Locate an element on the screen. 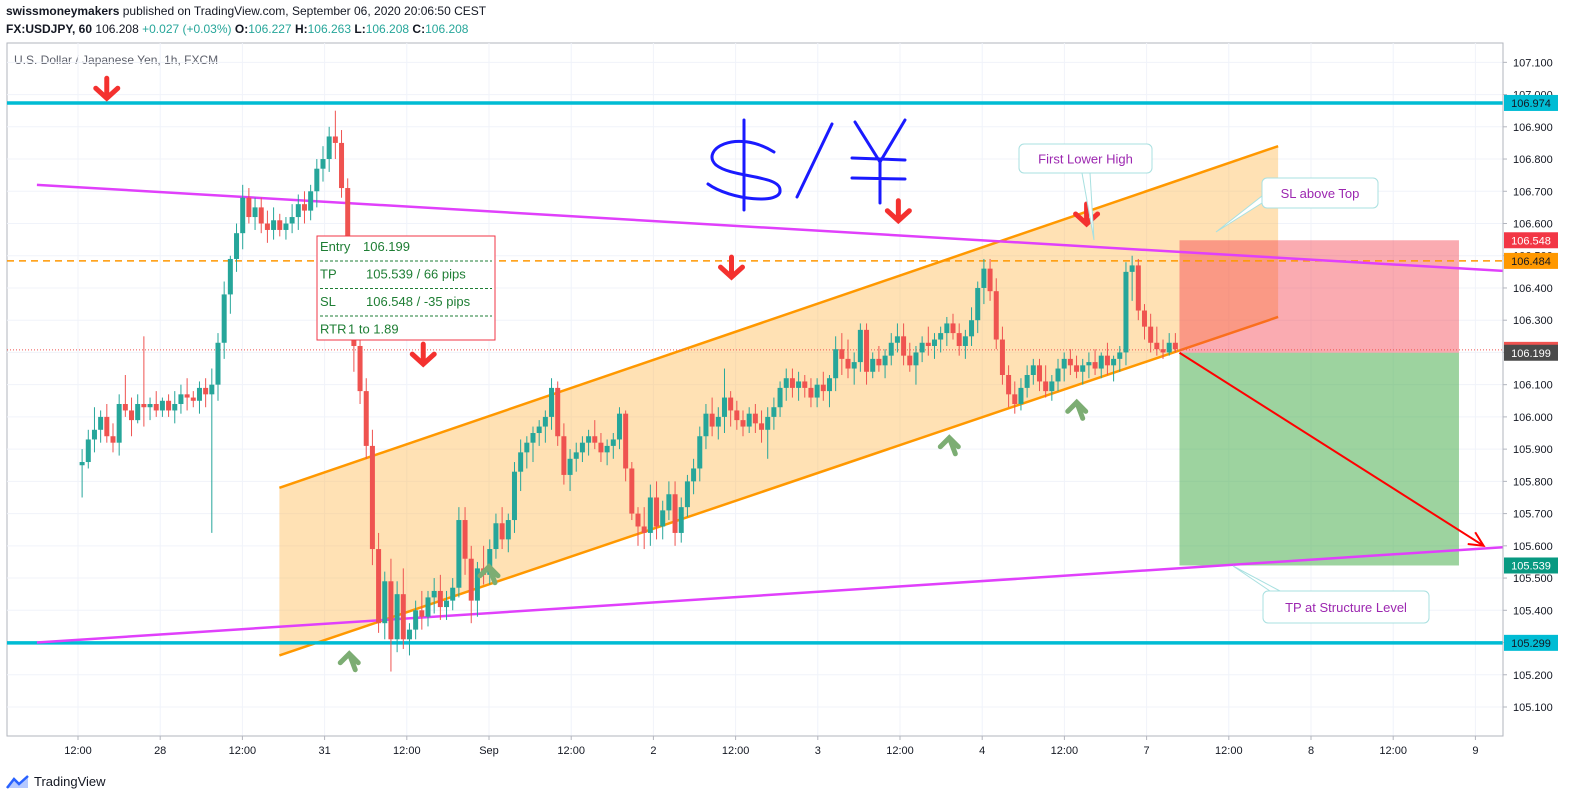  high-value: 106.263 is located at coordinates (329, 29).